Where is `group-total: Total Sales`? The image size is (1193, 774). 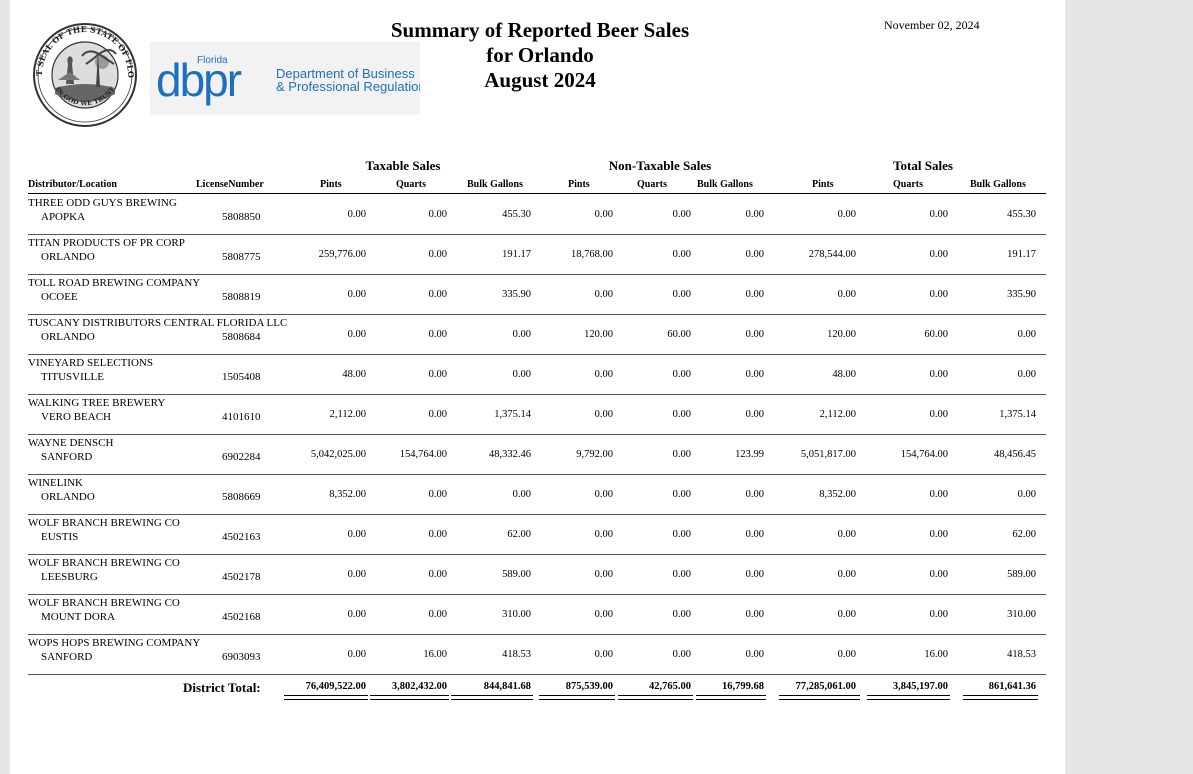
group-total: Total Sales is located at coordinates (923, 165).